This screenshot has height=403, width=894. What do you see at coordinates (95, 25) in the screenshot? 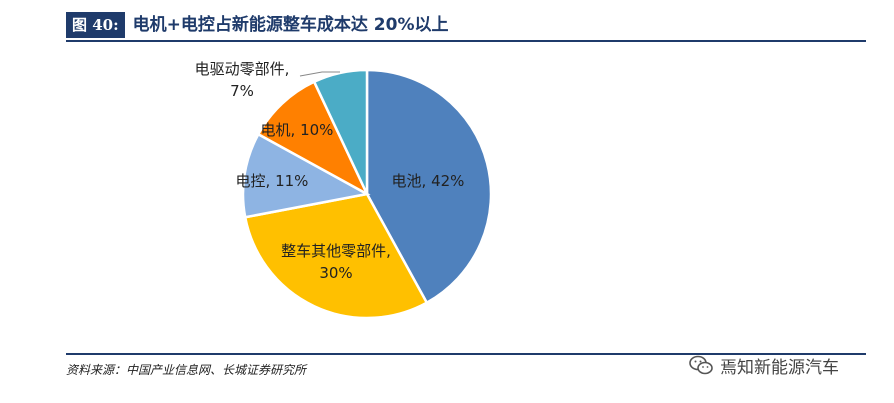
I see `figure-tag: 图 40:` at bounding box center [95, 25].